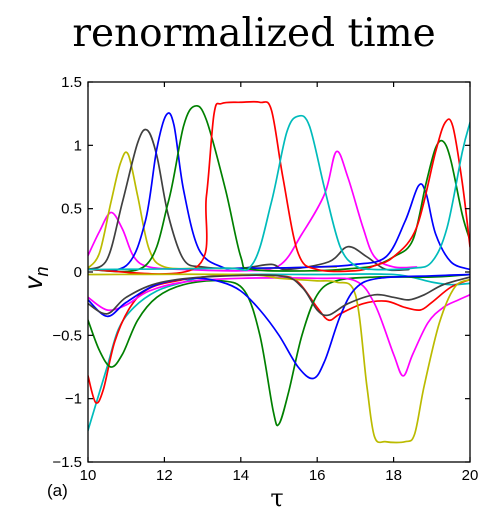 The height and width of the screenshot is (514, 481). I want to click on panel-label: (a), so click(57, 490).